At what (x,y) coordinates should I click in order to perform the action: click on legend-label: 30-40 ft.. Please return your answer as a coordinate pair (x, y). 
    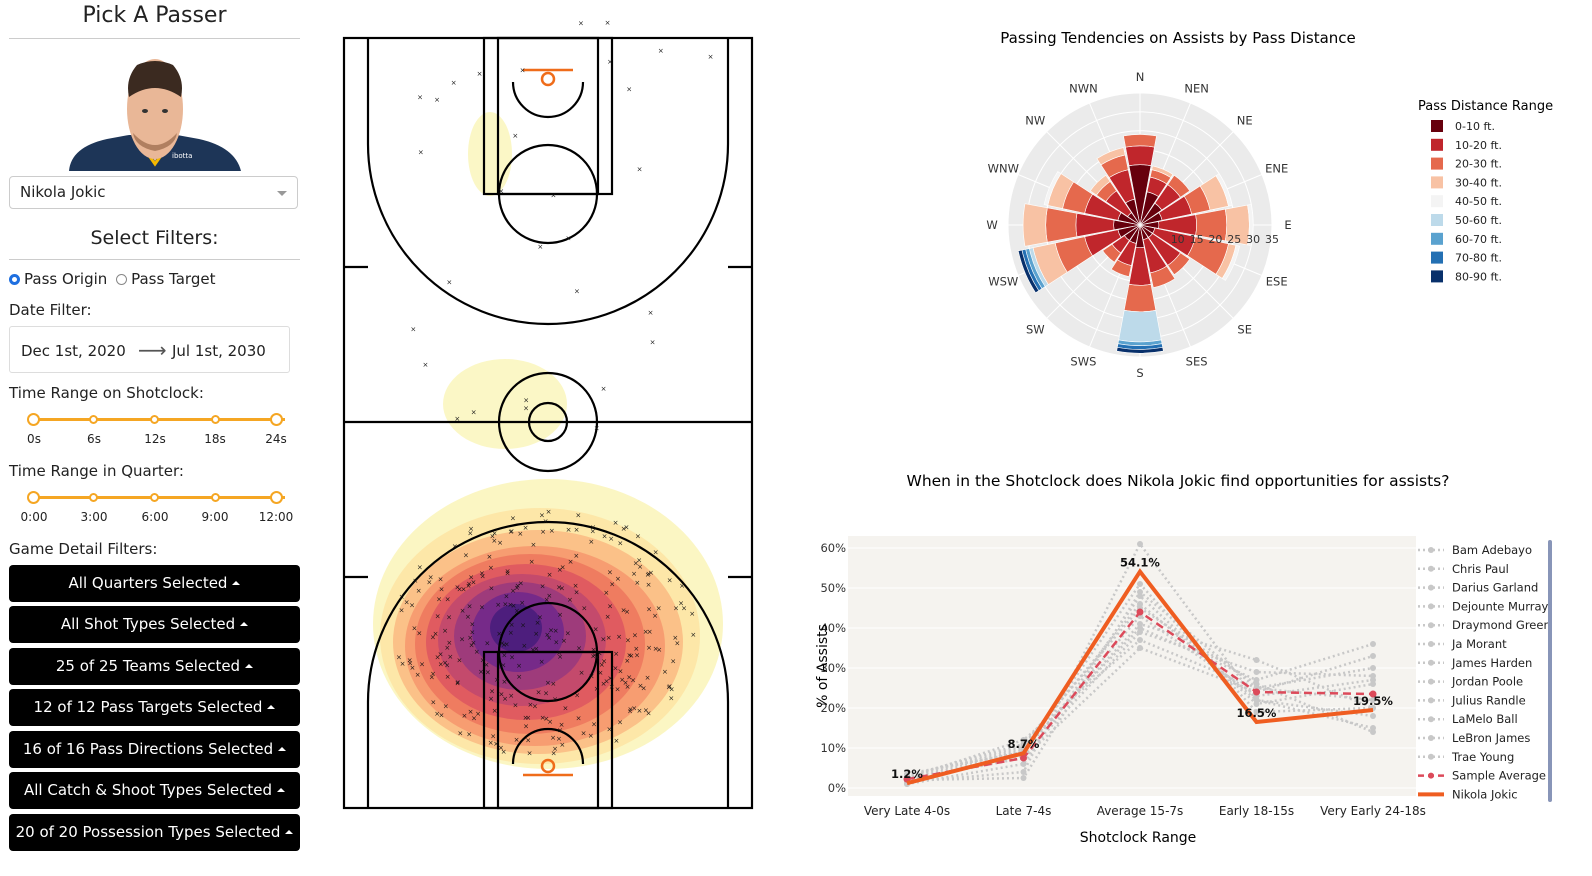
    Looking at the image, I should click on (1478, 182).